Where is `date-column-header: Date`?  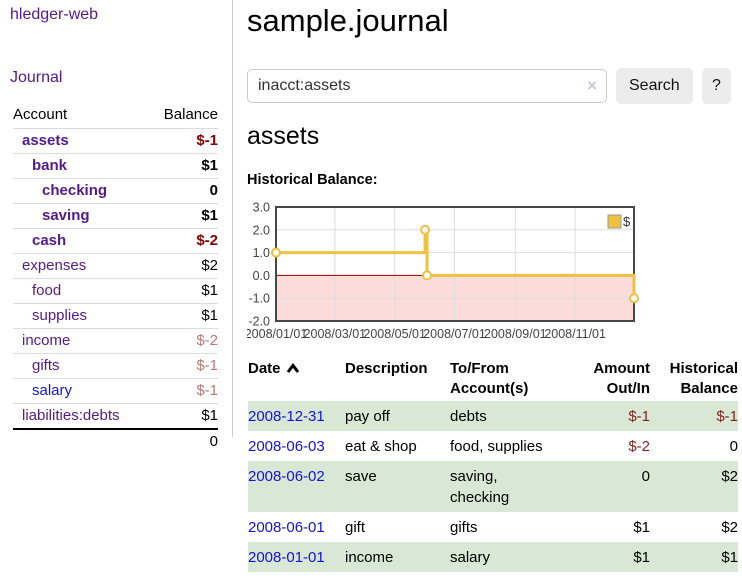 date-column-header: Date is located at coordinates (296, 379).